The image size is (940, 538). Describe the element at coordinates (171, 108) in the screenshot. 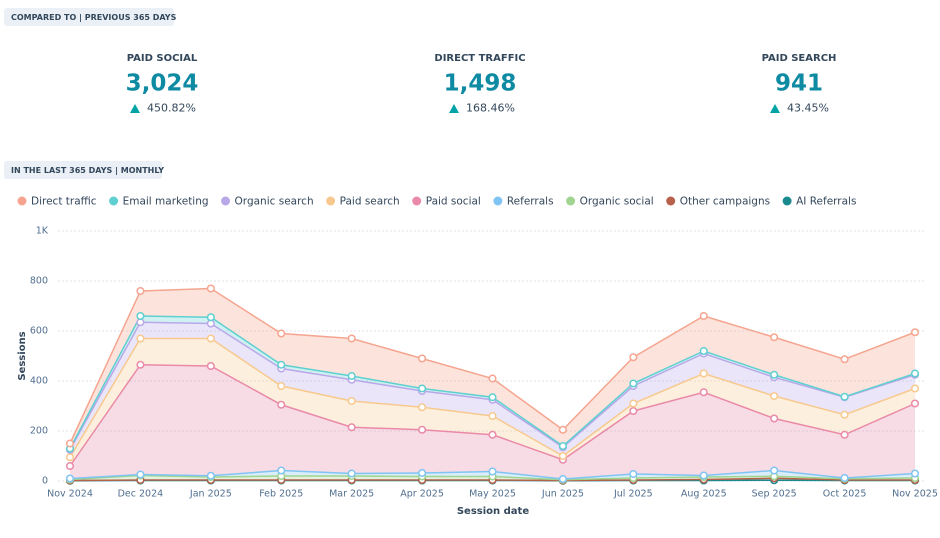

I see `kpi-change: 450.82%` at that location.